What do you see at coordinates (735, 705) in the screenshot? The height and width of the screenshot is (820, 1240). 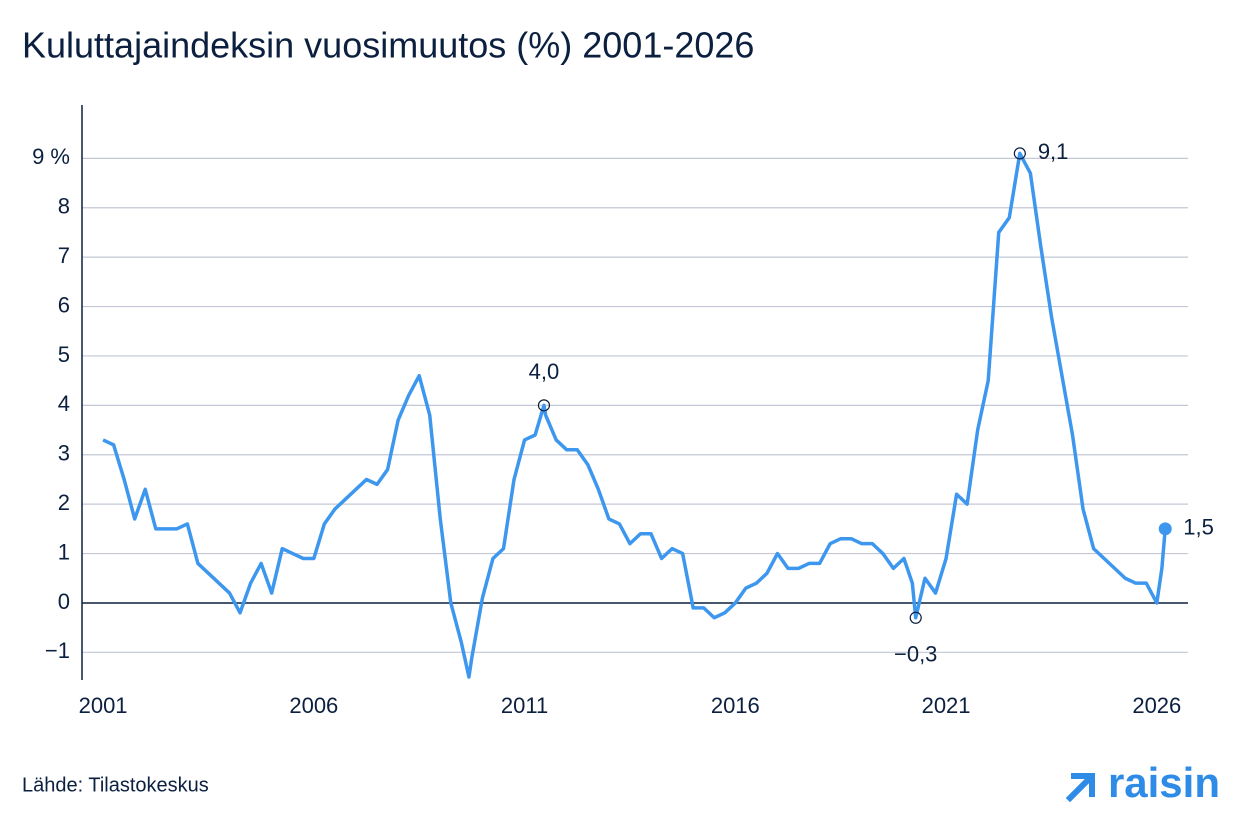 I see `x-tick-label: 2016` at bounding box center [735, 705].